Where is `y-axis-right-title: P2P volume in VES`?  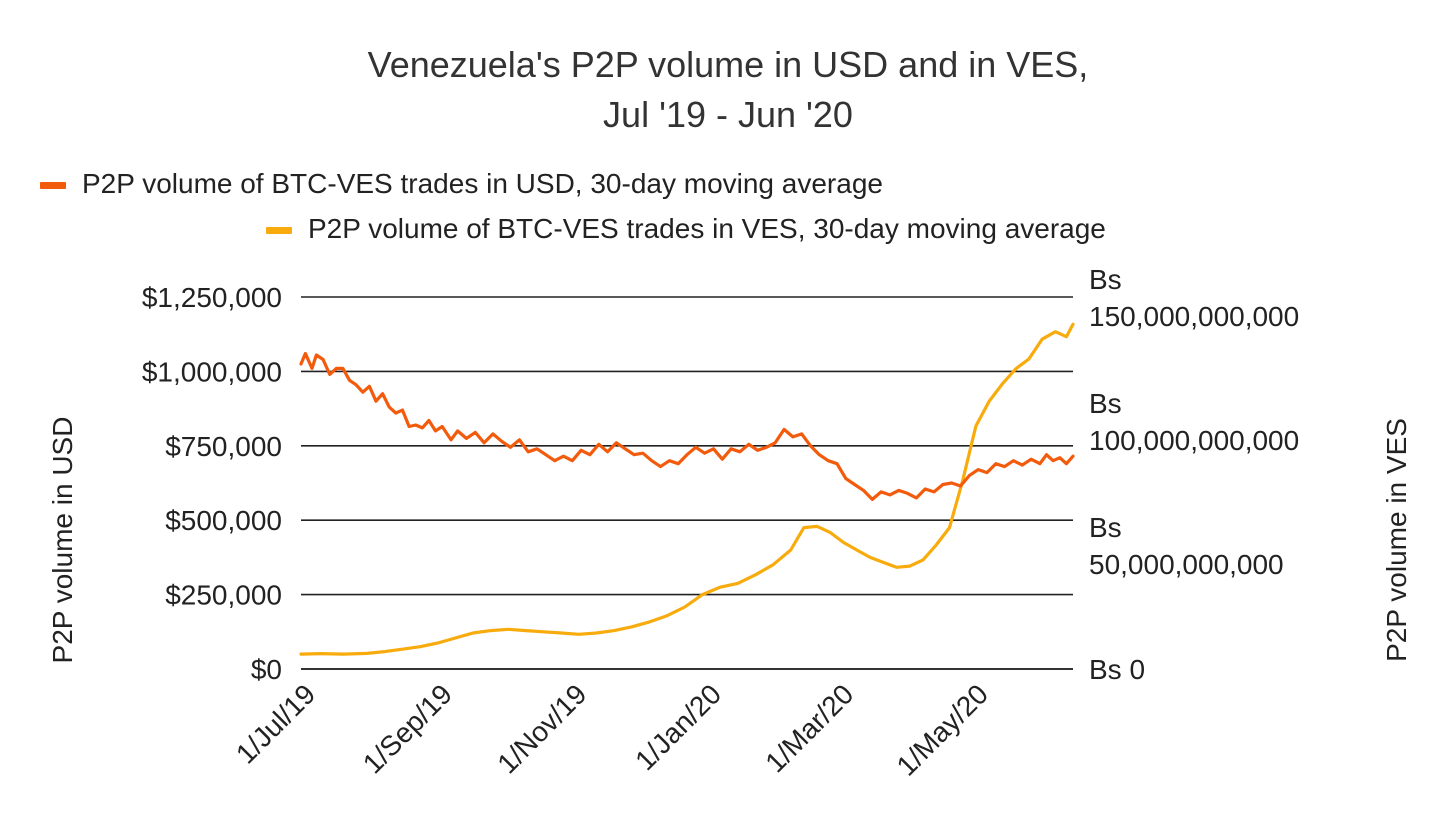 y-axis-right-title: P2P volume in VES is located at coordinates (1396, 540).